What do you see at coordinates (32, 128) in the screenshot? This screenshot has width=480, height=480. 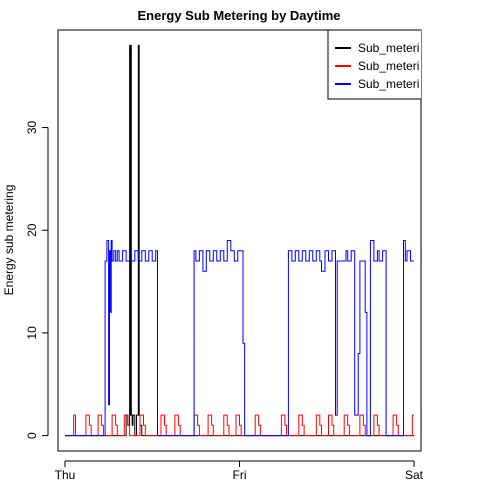 I see `y-tick-label: 30` at bounding box center [32, 128].